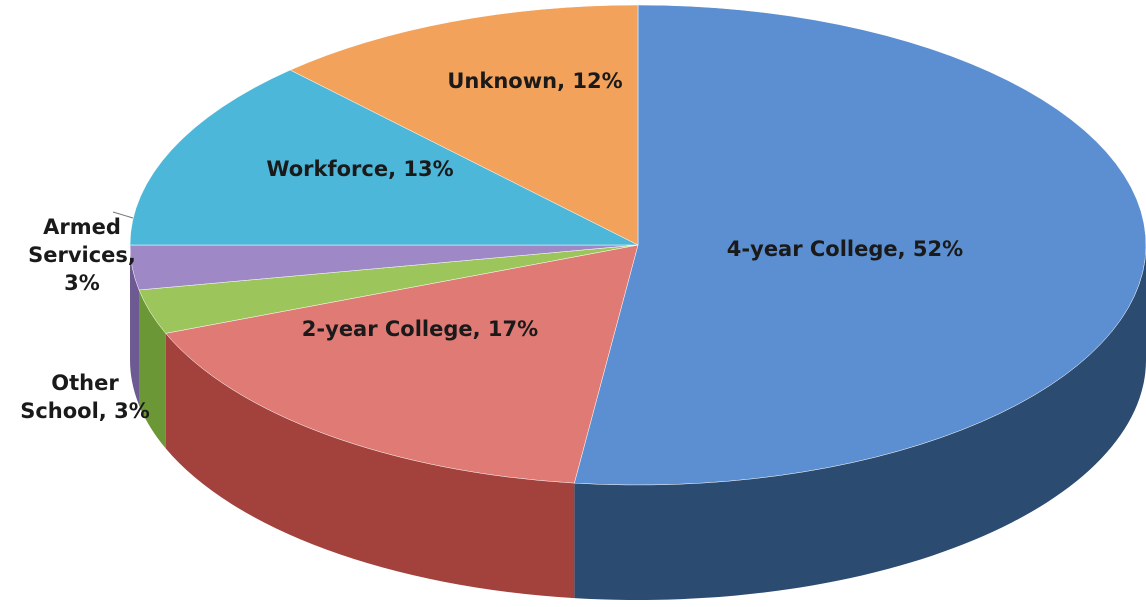 This screenshot has width=1146, height=607. Describe the element at coordinates (534, 81) in the screenshot. I see `data-label: Unknown, 12%` at that location.